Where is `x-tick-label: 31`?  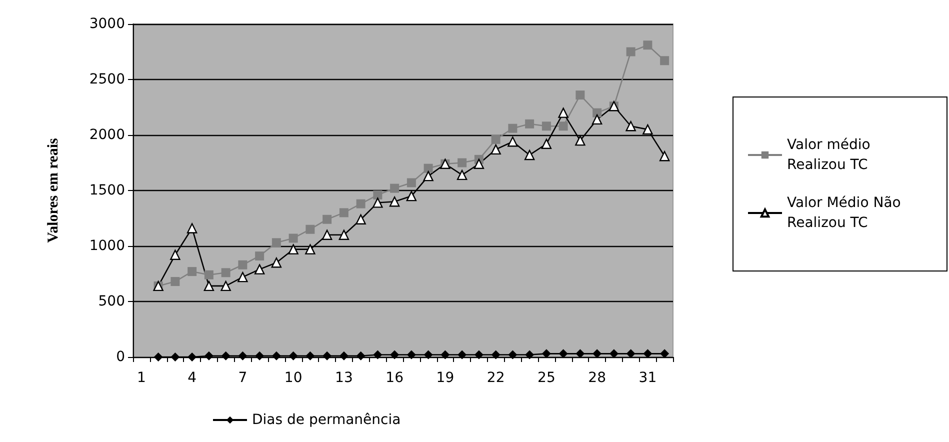 x-tick-label: 31 is located at coordinates (647, 378).